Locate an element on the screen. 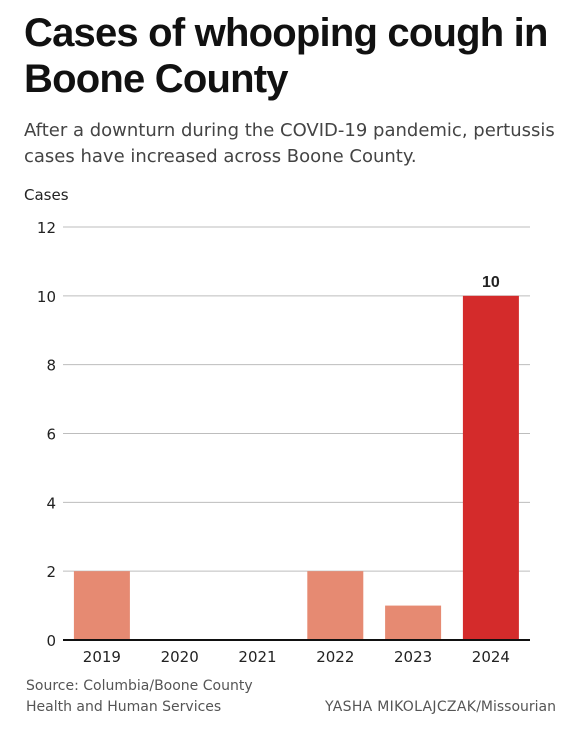 Image resolution: width=583 pixels, height=736 pixels. credit-org: /Missourian is located at coordinates (516, 707).